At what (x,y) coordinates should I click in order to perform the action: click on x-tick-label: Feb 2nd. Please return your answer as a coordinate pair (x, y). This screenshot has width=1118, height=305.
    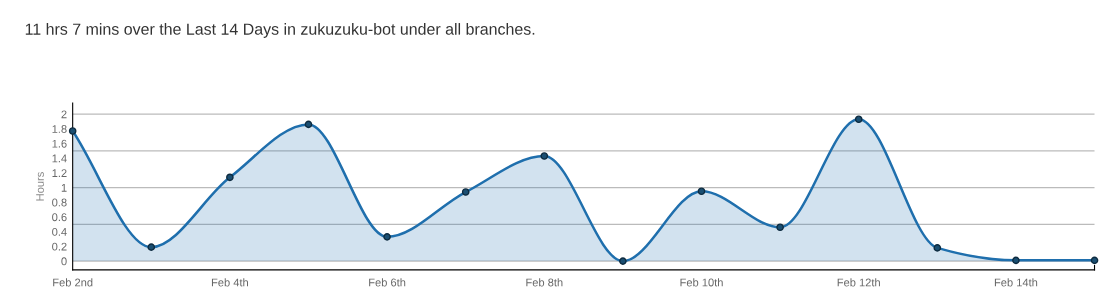
    Looking at the image, I should click on (73, 282).